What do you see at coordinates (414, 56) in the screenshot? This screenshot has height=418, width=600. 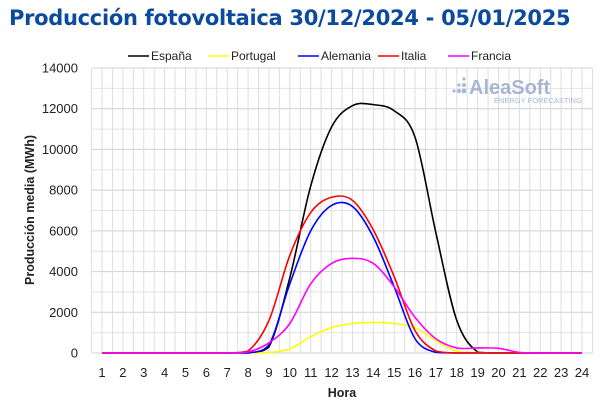 I see `legend-label: Italia` at bounding box center [414, 56].